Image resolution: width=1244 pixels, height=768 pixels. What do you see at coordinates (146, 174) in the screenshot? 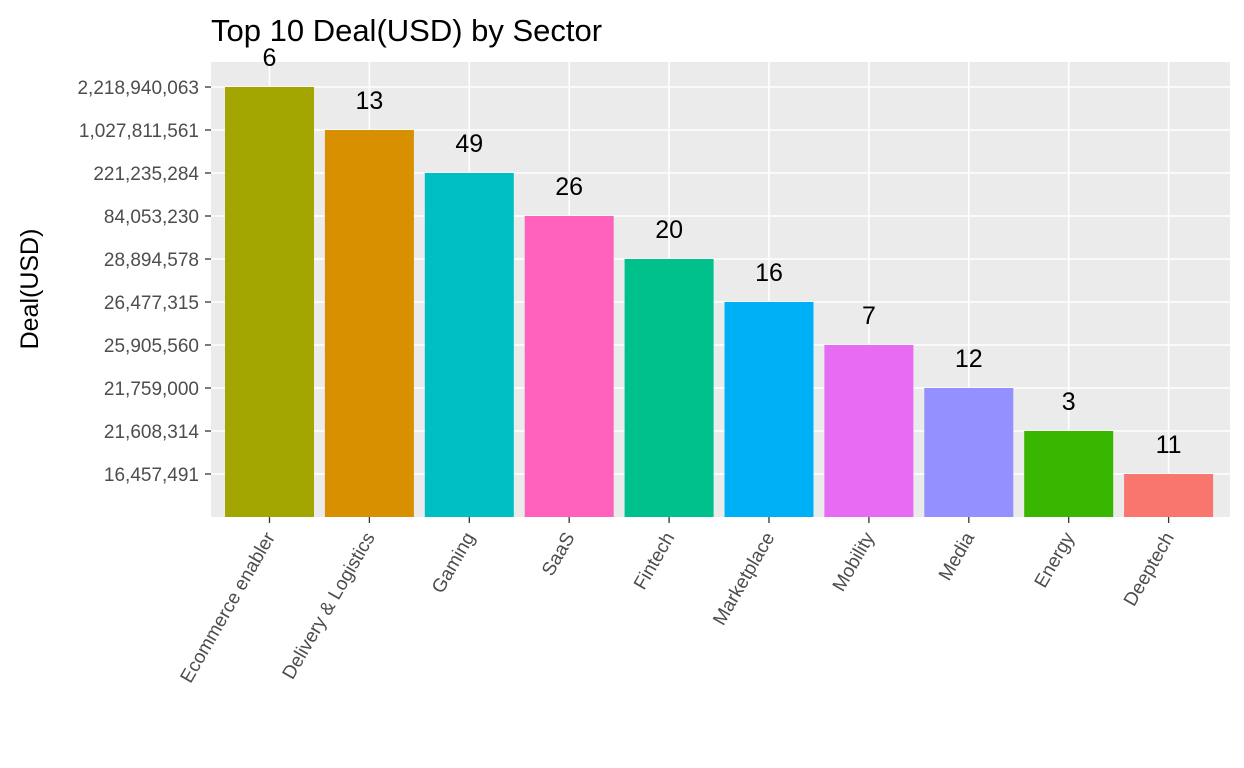
I see `y-tick-label: 221,235,284` at bounding box center [146, 174].